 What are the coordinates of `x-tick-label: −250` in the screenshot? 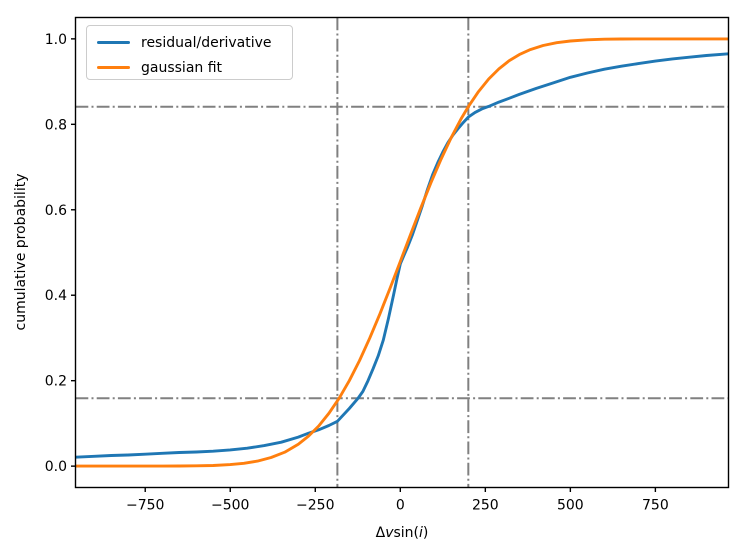 It's located at (315, 506).